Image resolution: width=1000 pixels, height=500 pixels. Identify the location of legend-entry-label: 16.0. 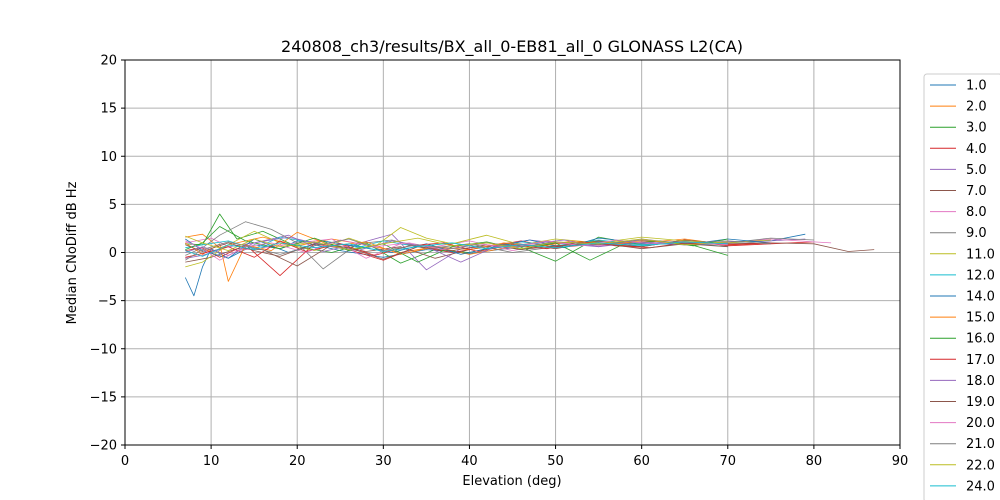
(980, 339).